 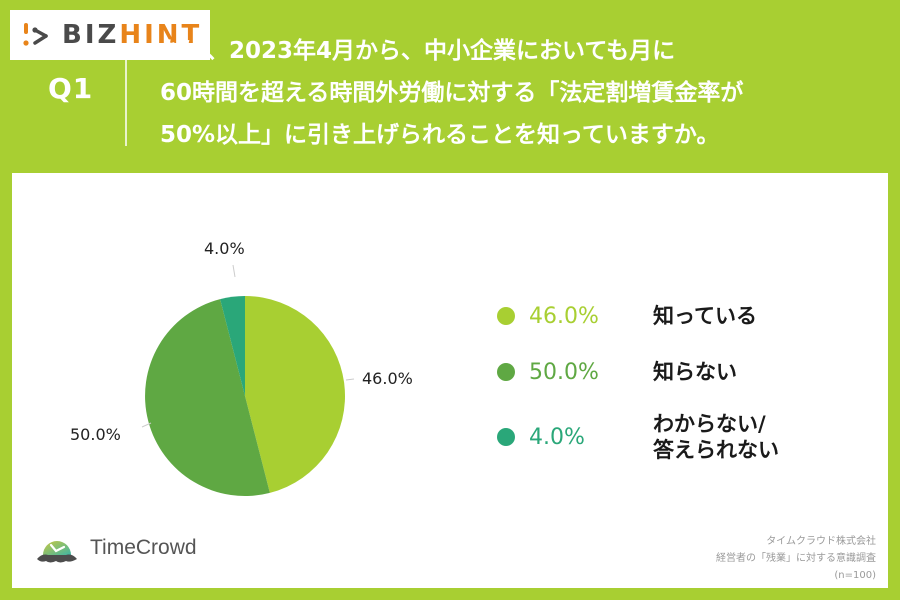 I want to click on legend-label-unsure: わからない/ 答えられない, so click(x=716, y=437).